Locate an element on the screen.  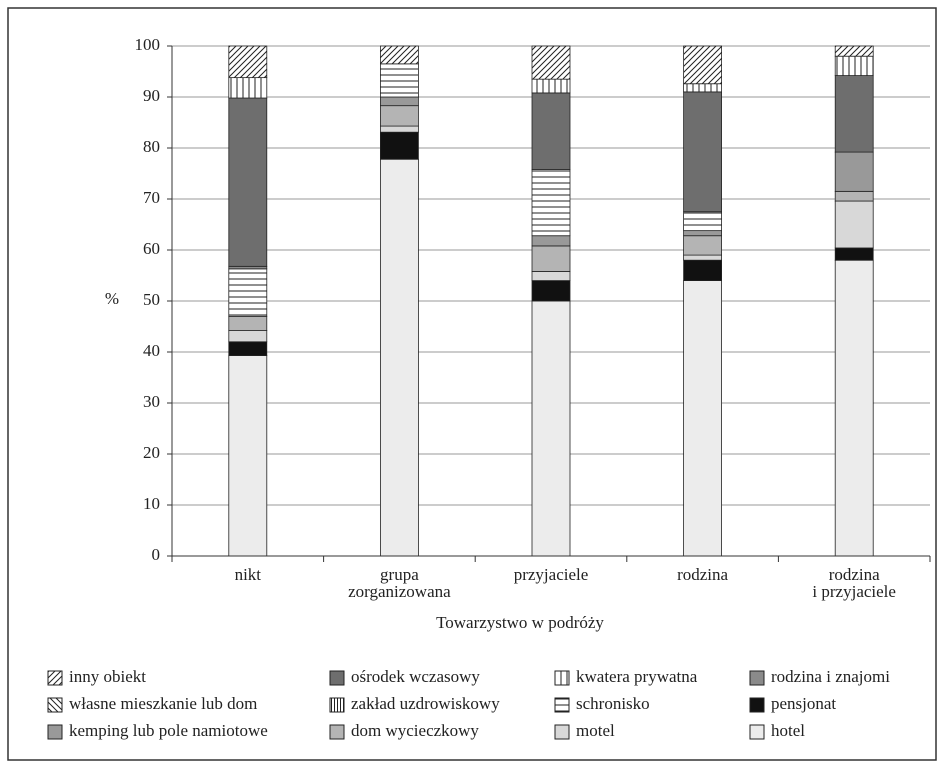
y-tick-label: 100 is located at coordinates (148, 44).